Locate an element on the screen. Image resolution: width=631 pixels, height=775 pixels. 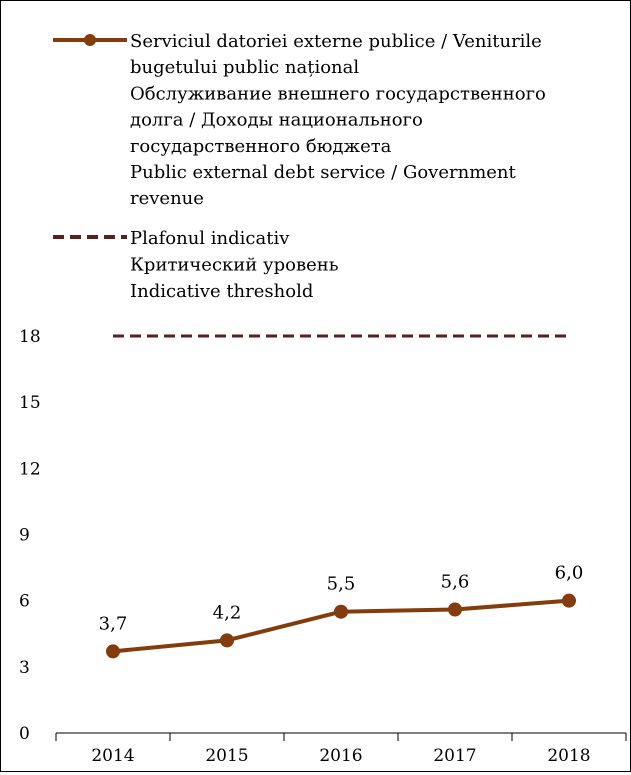
x-tick-label: 2018 is located at coordinates (568, 756).